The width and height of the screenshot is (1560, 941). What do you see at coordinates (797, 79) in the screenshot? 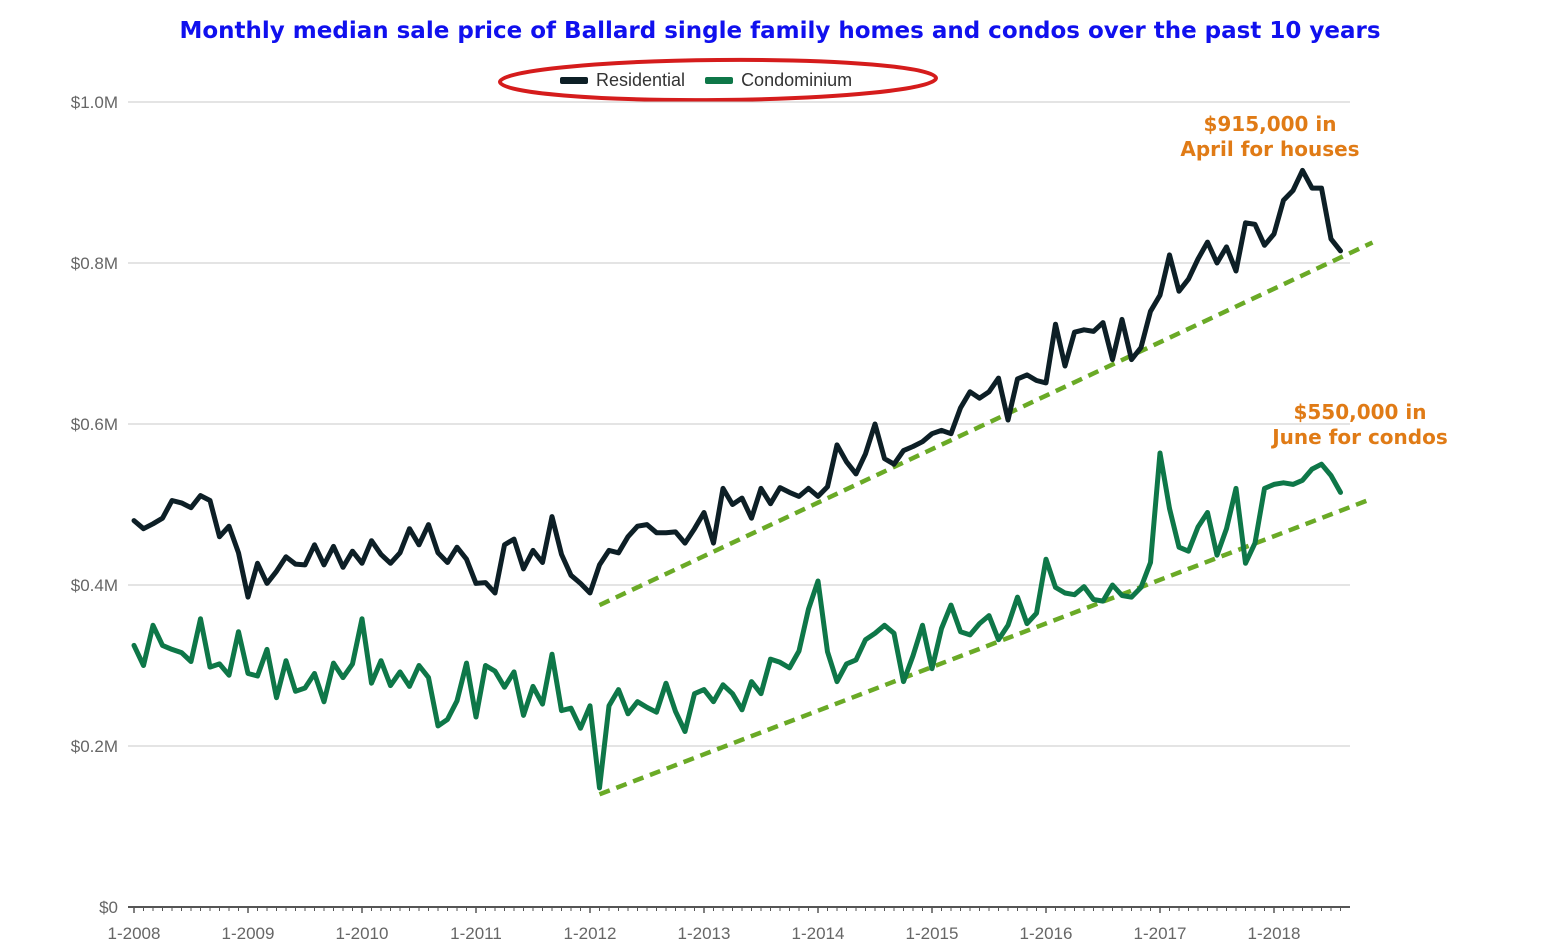
I see `legend-label-condominium: Condominium` at bounding box center [797, 79].